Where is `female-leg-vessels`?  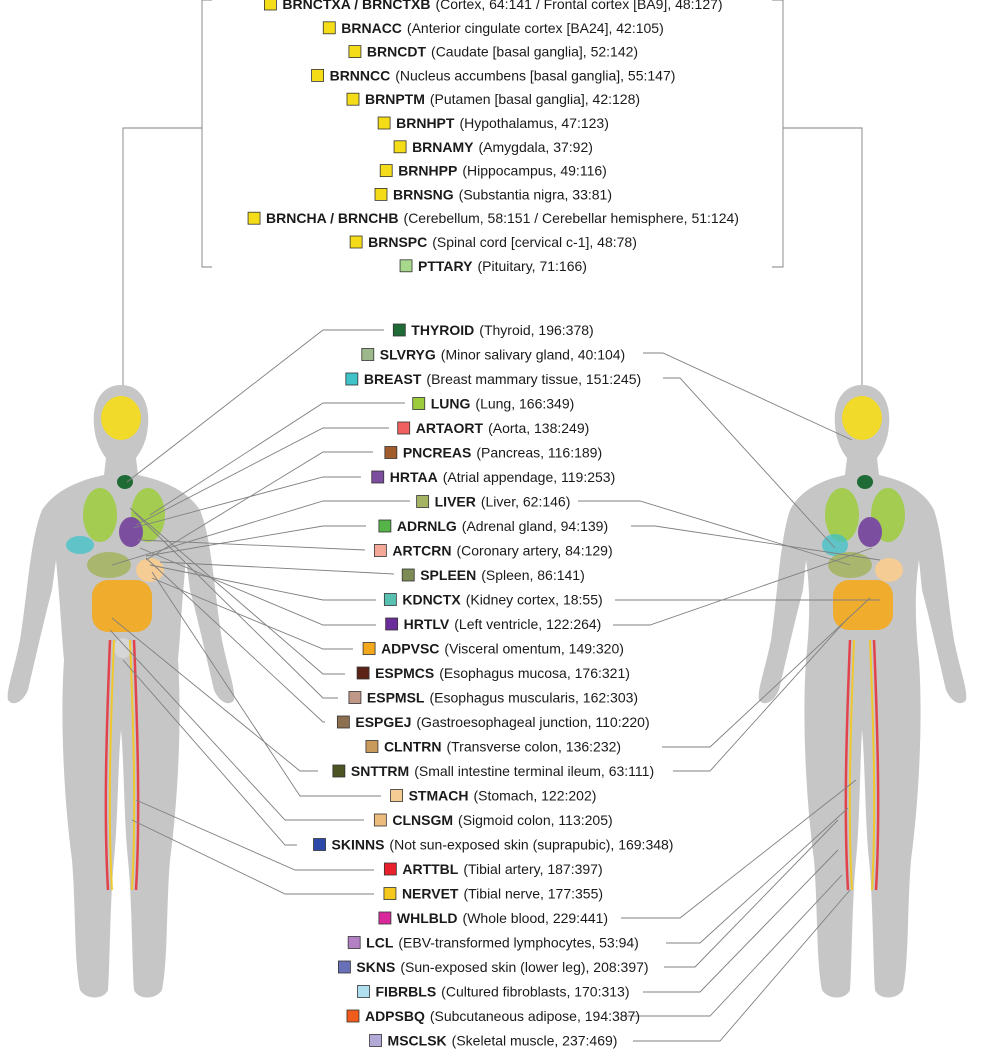 female-leg-vessels is located at coordinates (862, 765).